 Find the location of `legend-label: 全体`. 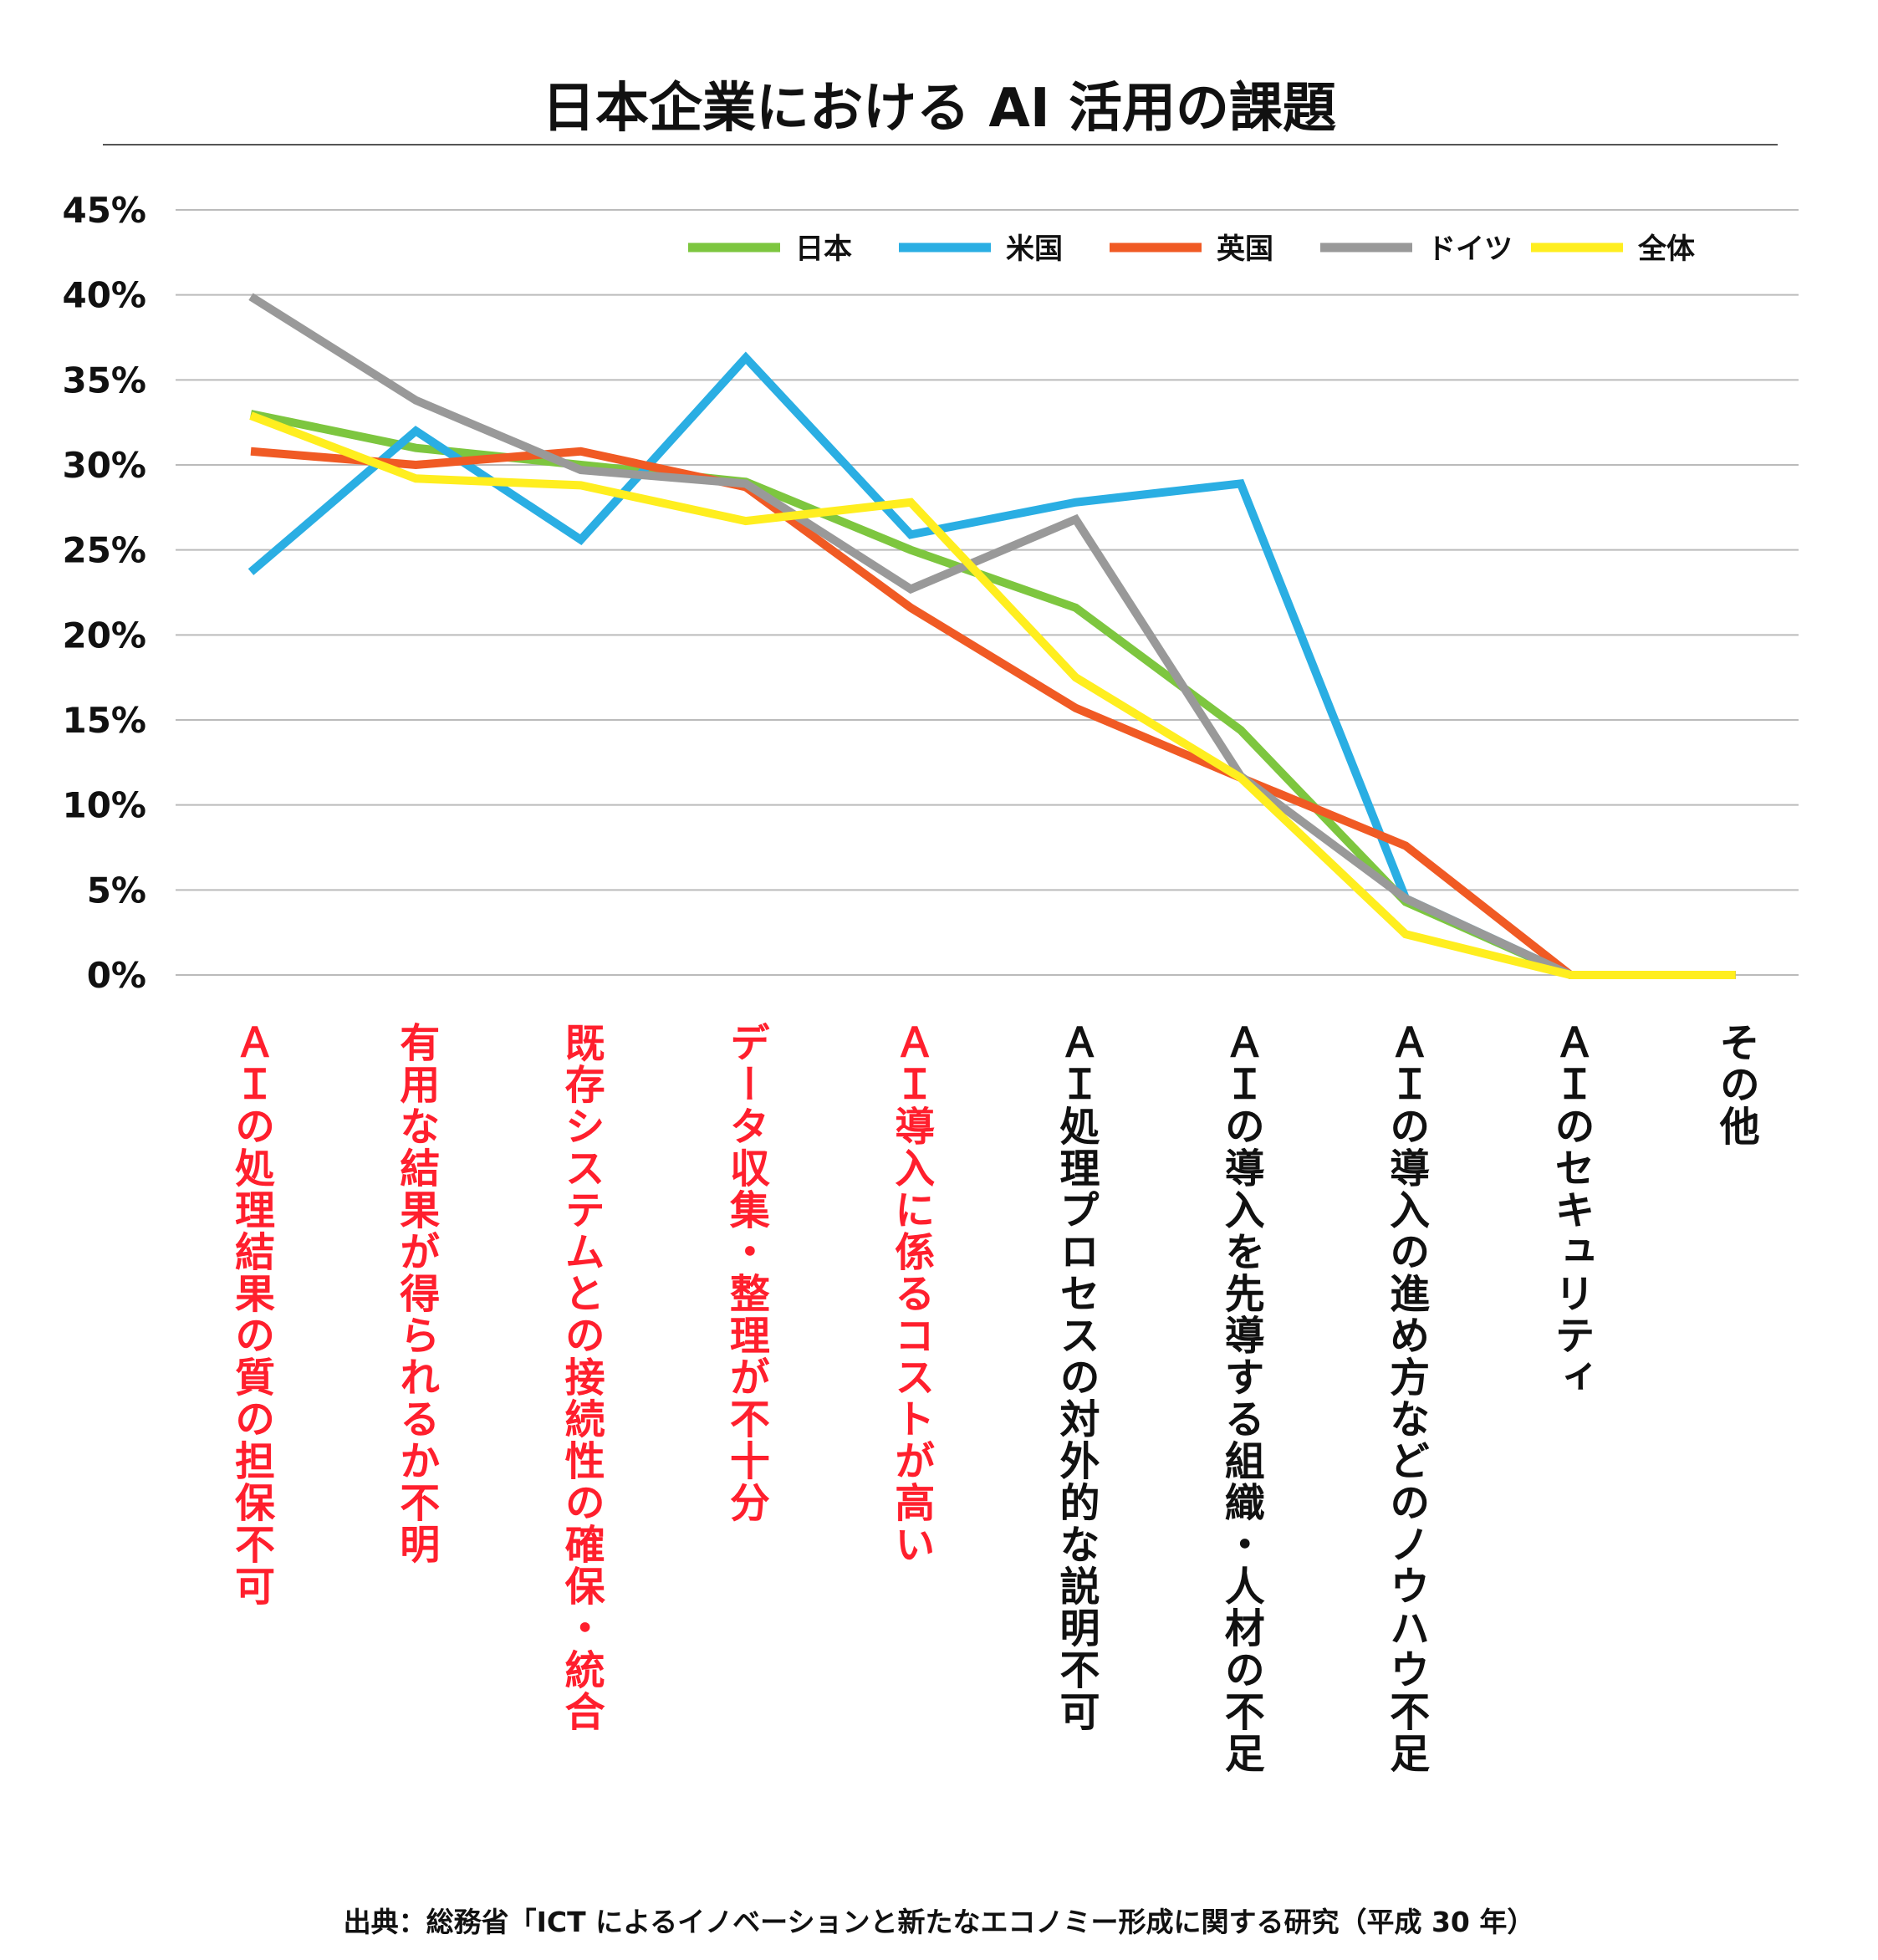

legend-label: 全体 is located at coordinates (1666, 249).